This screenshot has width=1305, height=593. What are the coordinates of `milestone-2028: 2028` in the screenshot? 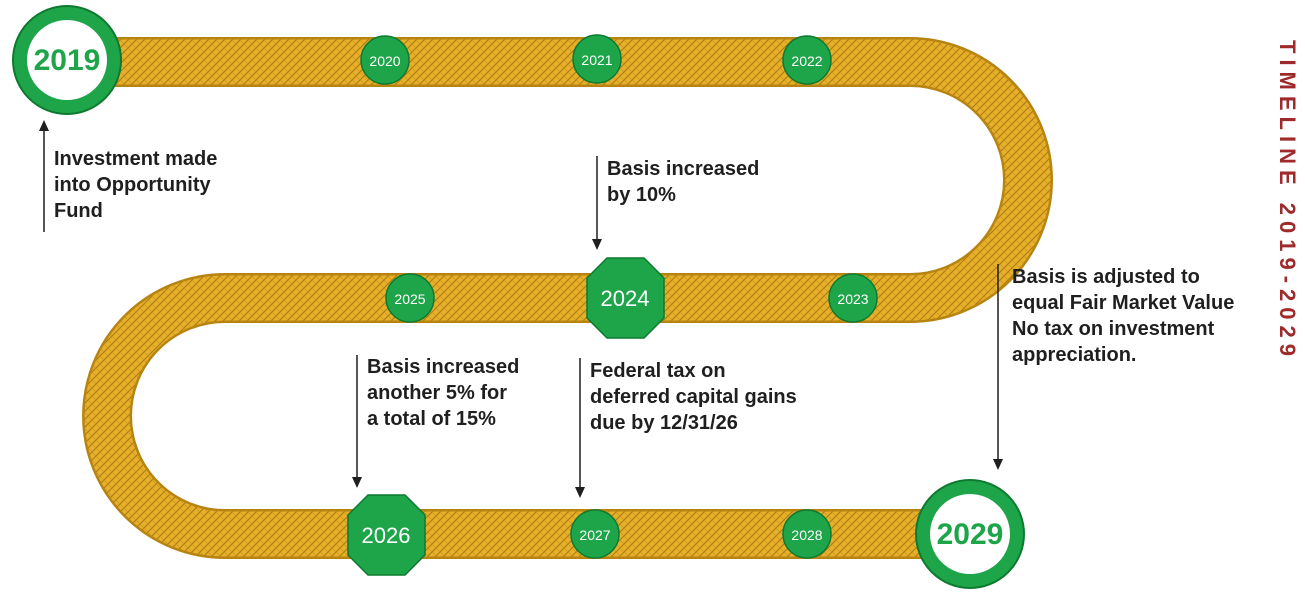 It's located at (807, 534).